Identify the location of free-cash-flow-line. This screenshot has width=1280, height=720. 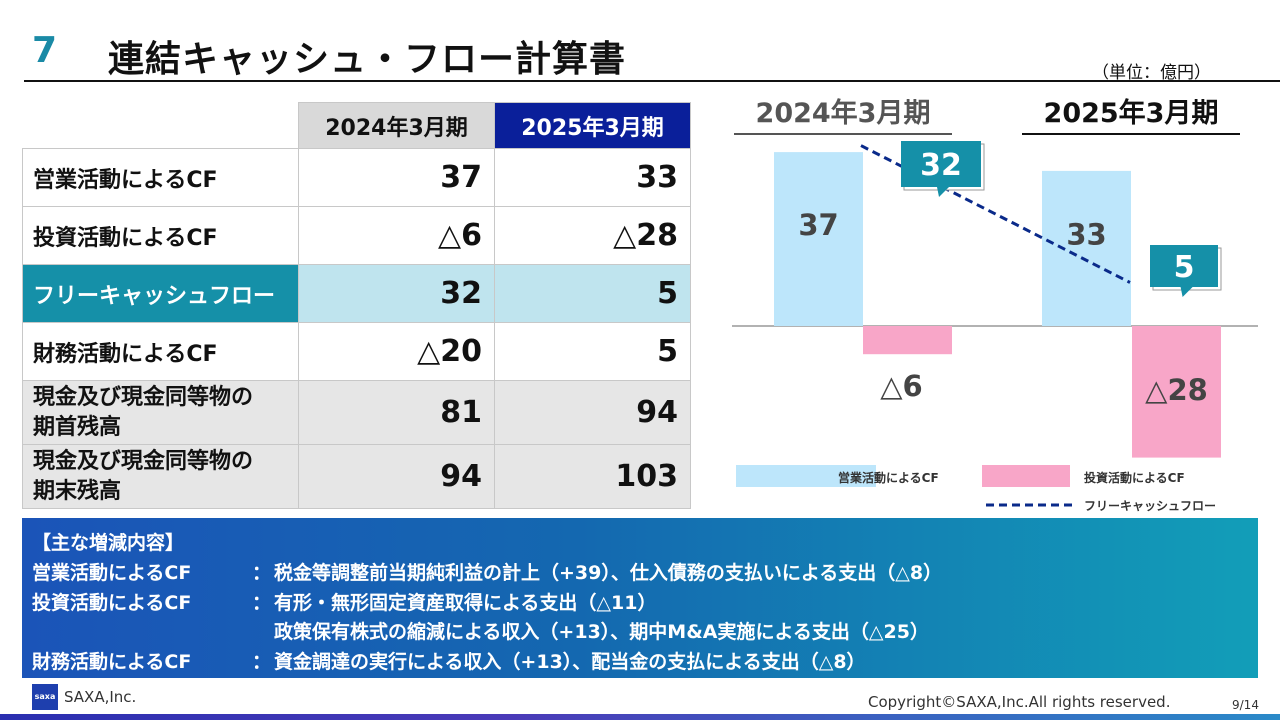
(995, 214).